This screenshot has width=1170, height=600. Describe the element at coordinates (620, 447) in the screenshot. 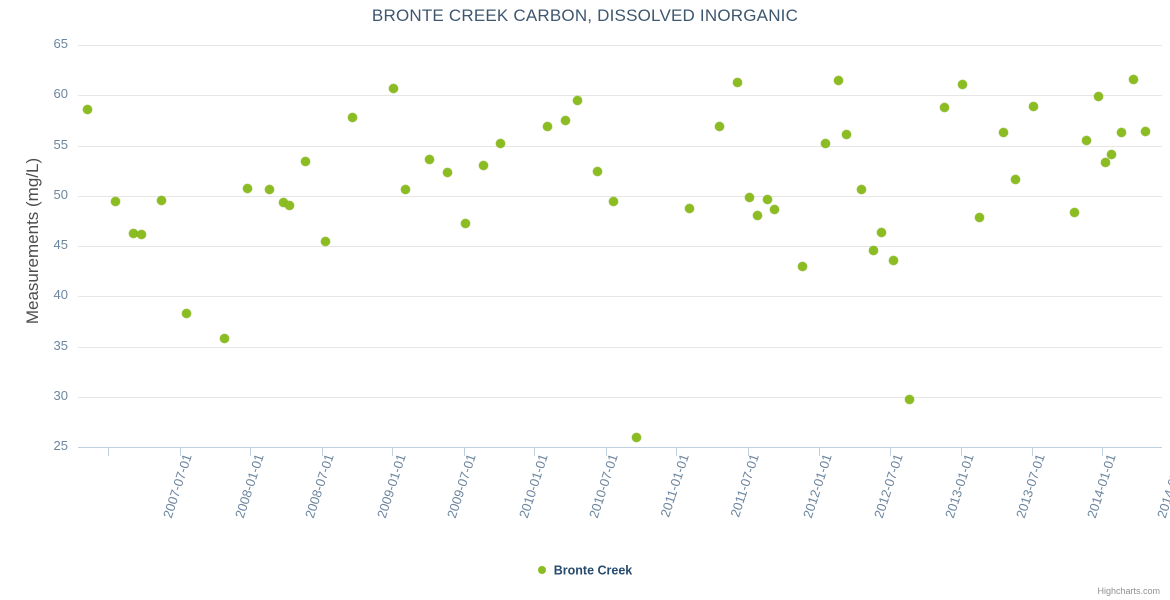

I see `x-axis-line` at that location.